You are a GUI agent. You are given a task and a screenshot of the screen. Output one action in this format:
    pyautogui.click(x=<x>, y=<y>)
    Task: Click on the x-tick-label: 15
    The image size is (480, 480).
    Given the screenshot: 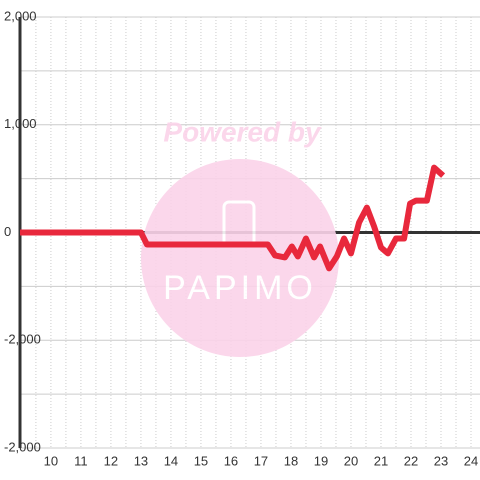 What is the action you would take?
    pyautogui.click(x=201, y=460)
    